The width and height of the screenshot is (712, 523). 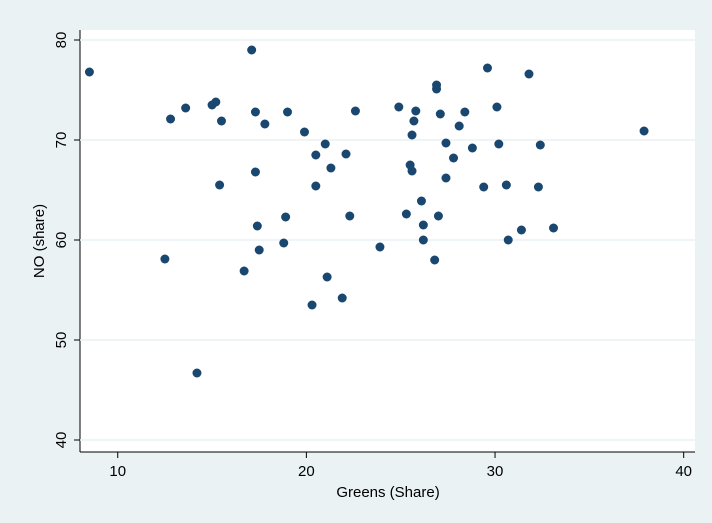 What do you see at coordinates (683, 471) in the screenshot?
I see `x-tick-label: 40` at bounding box center [683, 471].